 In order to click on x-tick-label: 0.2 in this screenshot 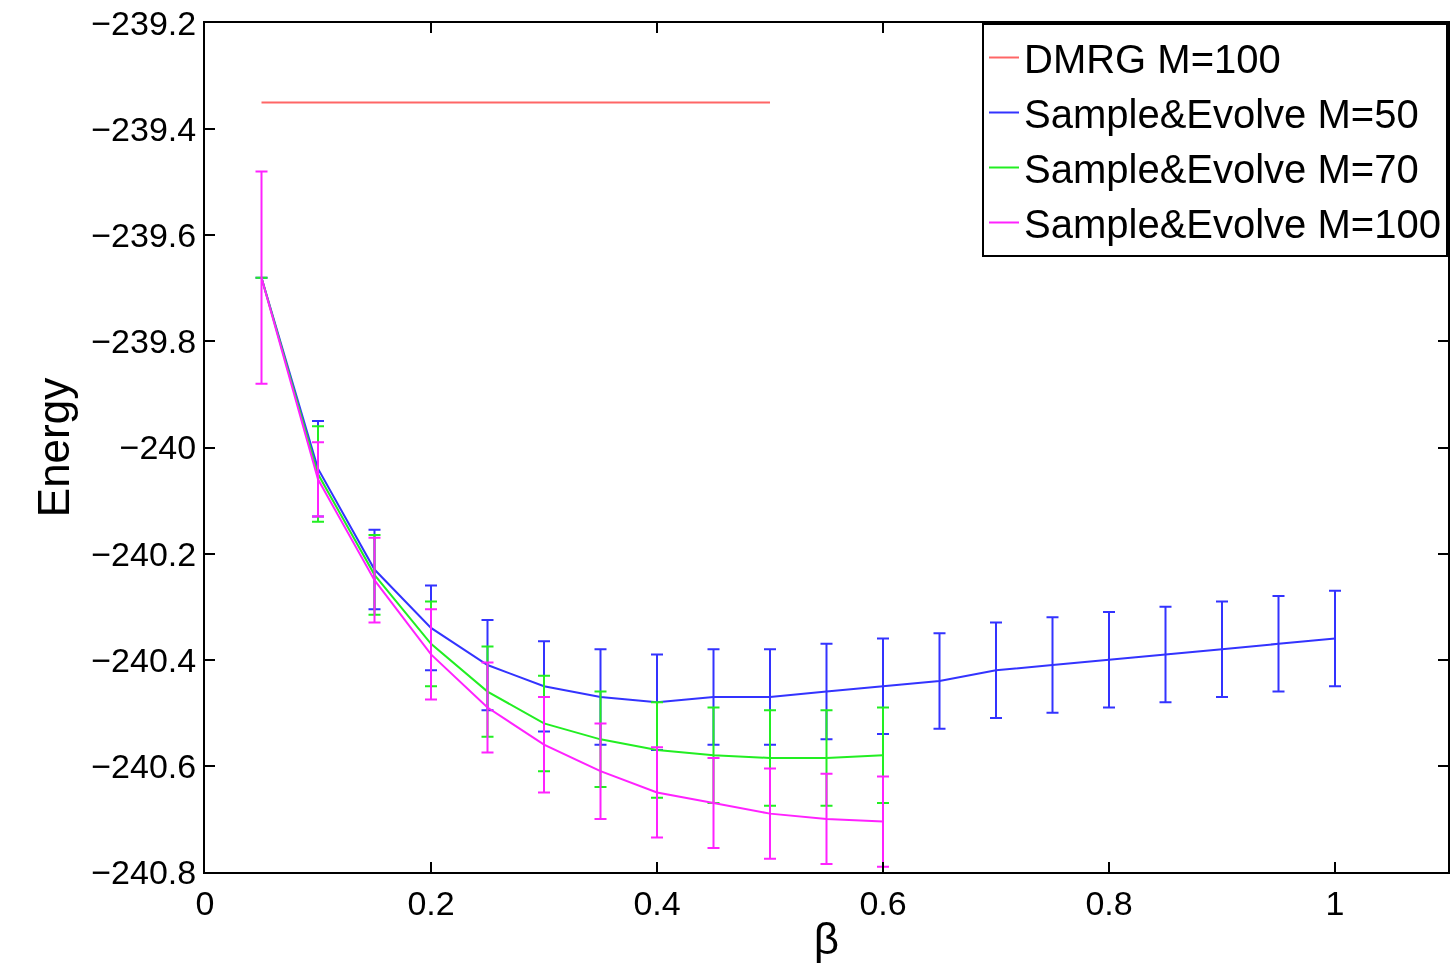, I will do `click(431, 902)`.